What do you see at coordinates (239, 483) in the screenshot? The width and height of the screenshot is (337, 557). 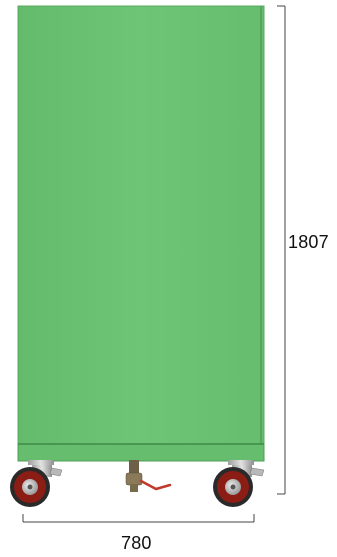 I see `right-caster` at bounding box center [239, 483].